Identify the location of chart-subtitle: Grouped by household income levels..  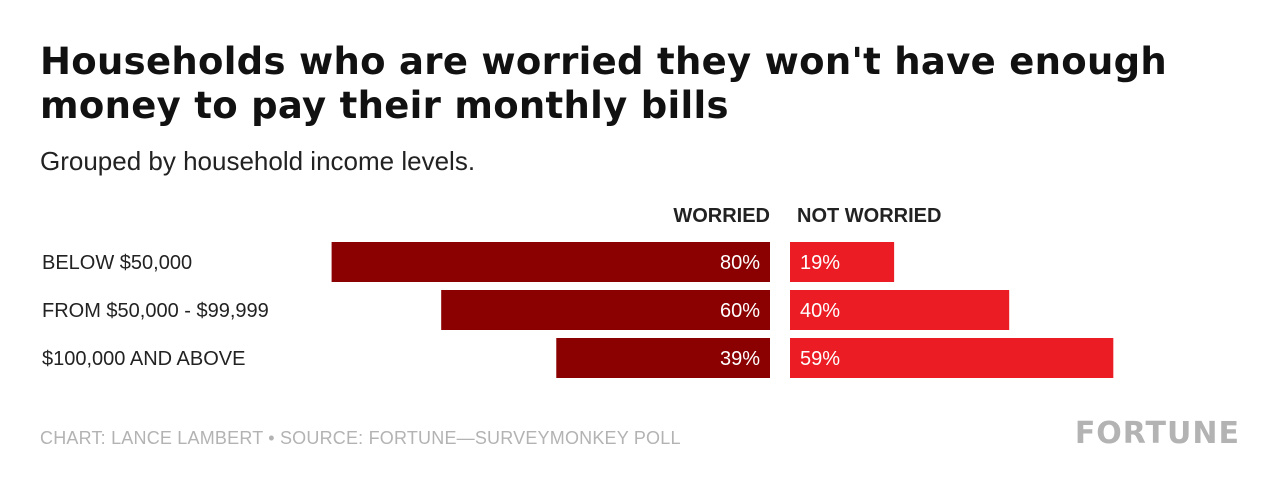
(258, 161).